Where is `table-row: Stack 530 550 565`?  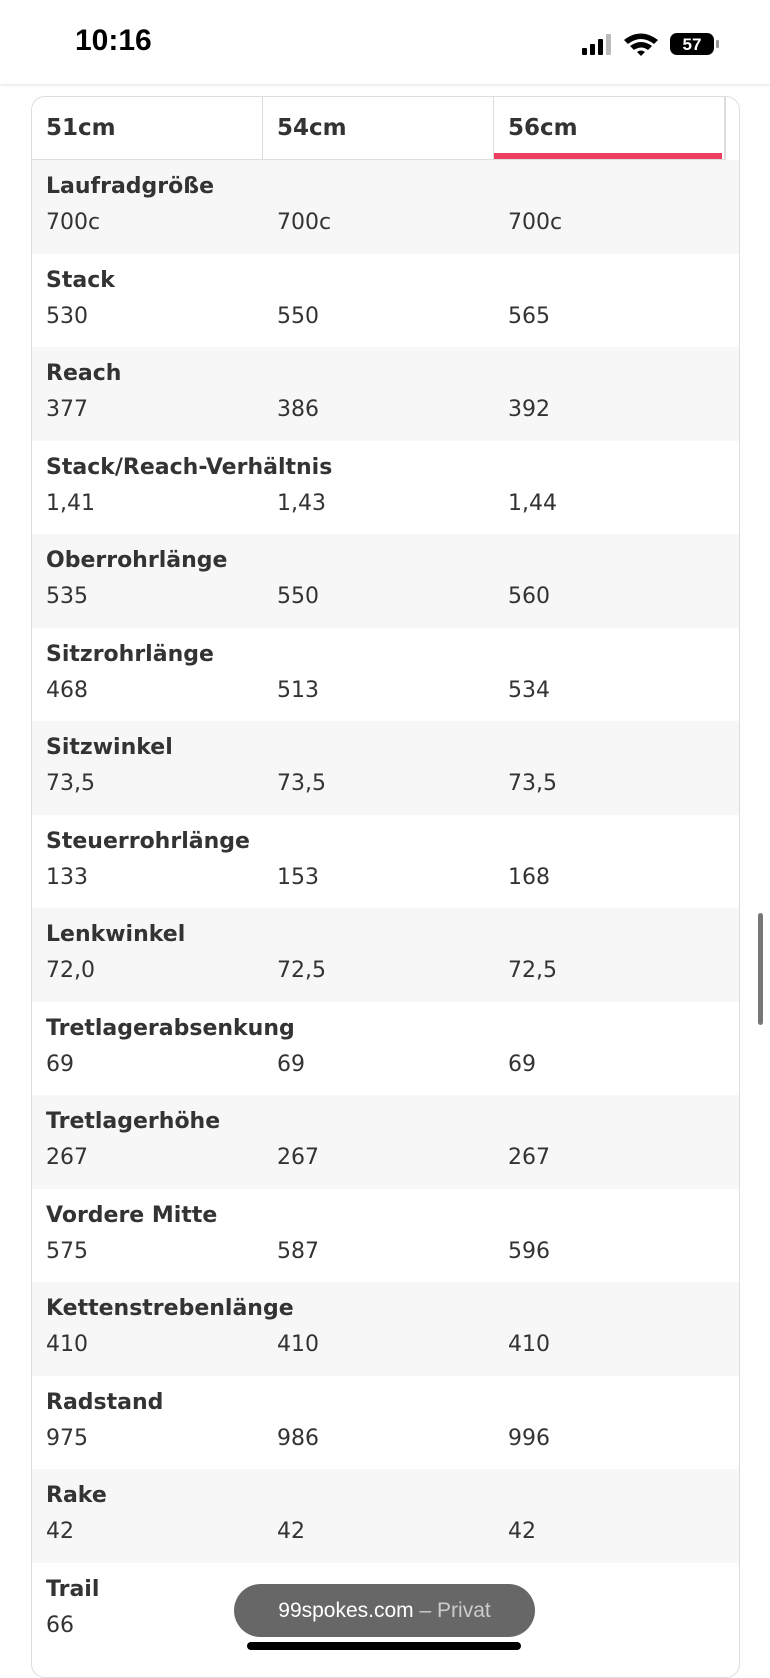
table-row: Stack 530 550 565 is located at coordinates (385, 300).